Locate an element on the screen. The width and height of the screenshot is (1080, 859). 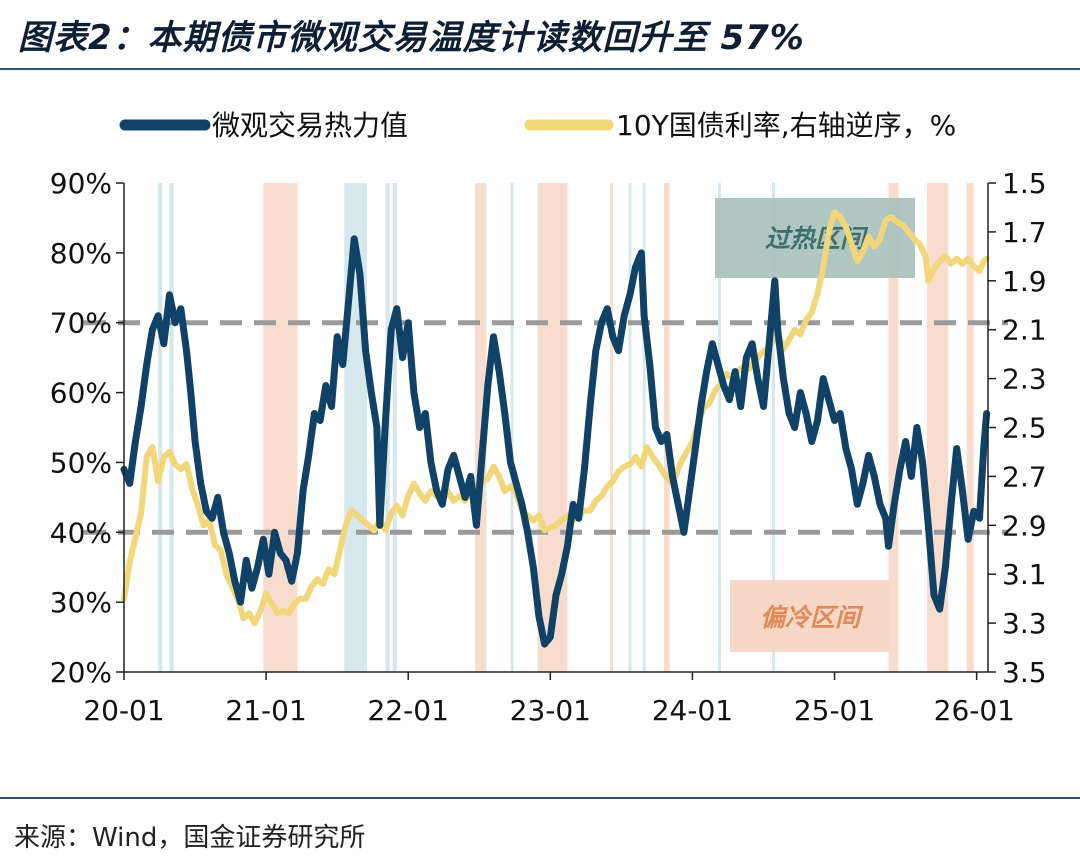
right-tick-label: 2.9 is located at coordinates (1024, 525).